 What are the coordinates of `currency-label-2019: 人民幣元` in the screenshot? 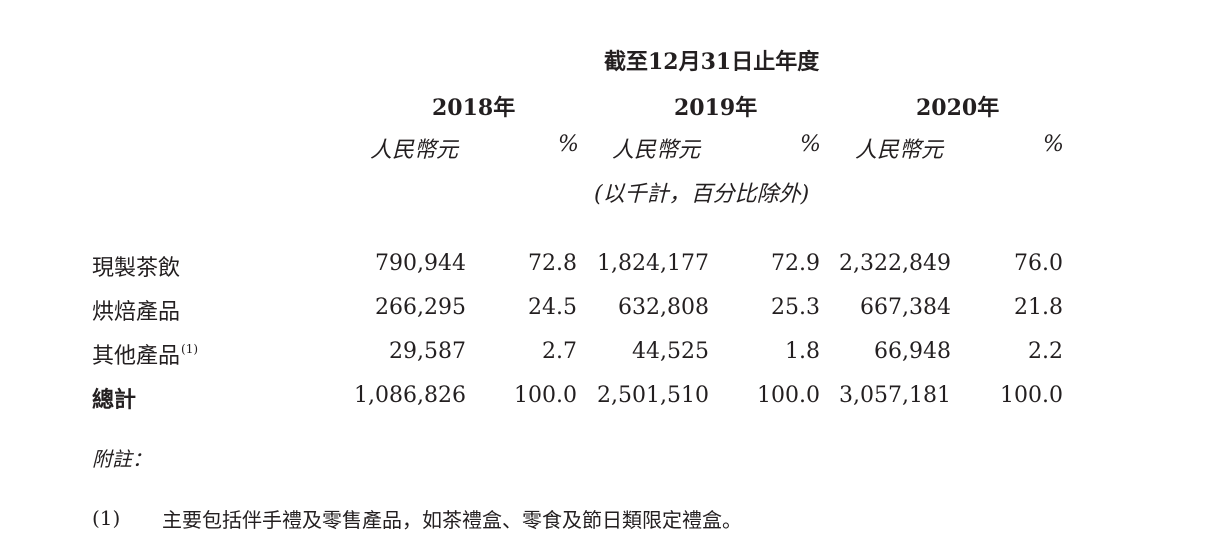 It's located at (656, 150).